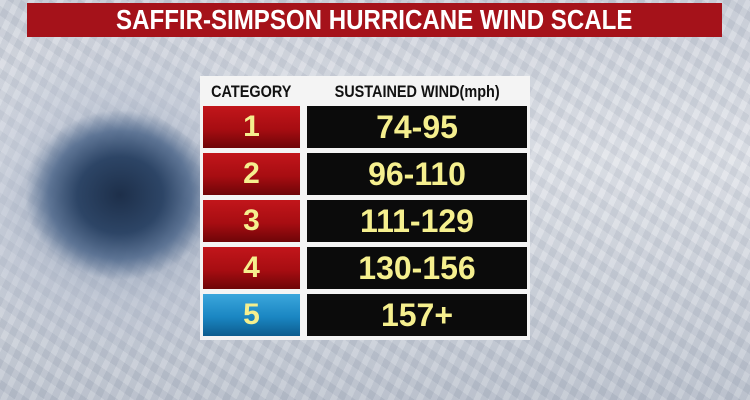  Describe the element at coordinates (251, 91) in the screenshot. I see `header-category: CATEGORY` at that location.